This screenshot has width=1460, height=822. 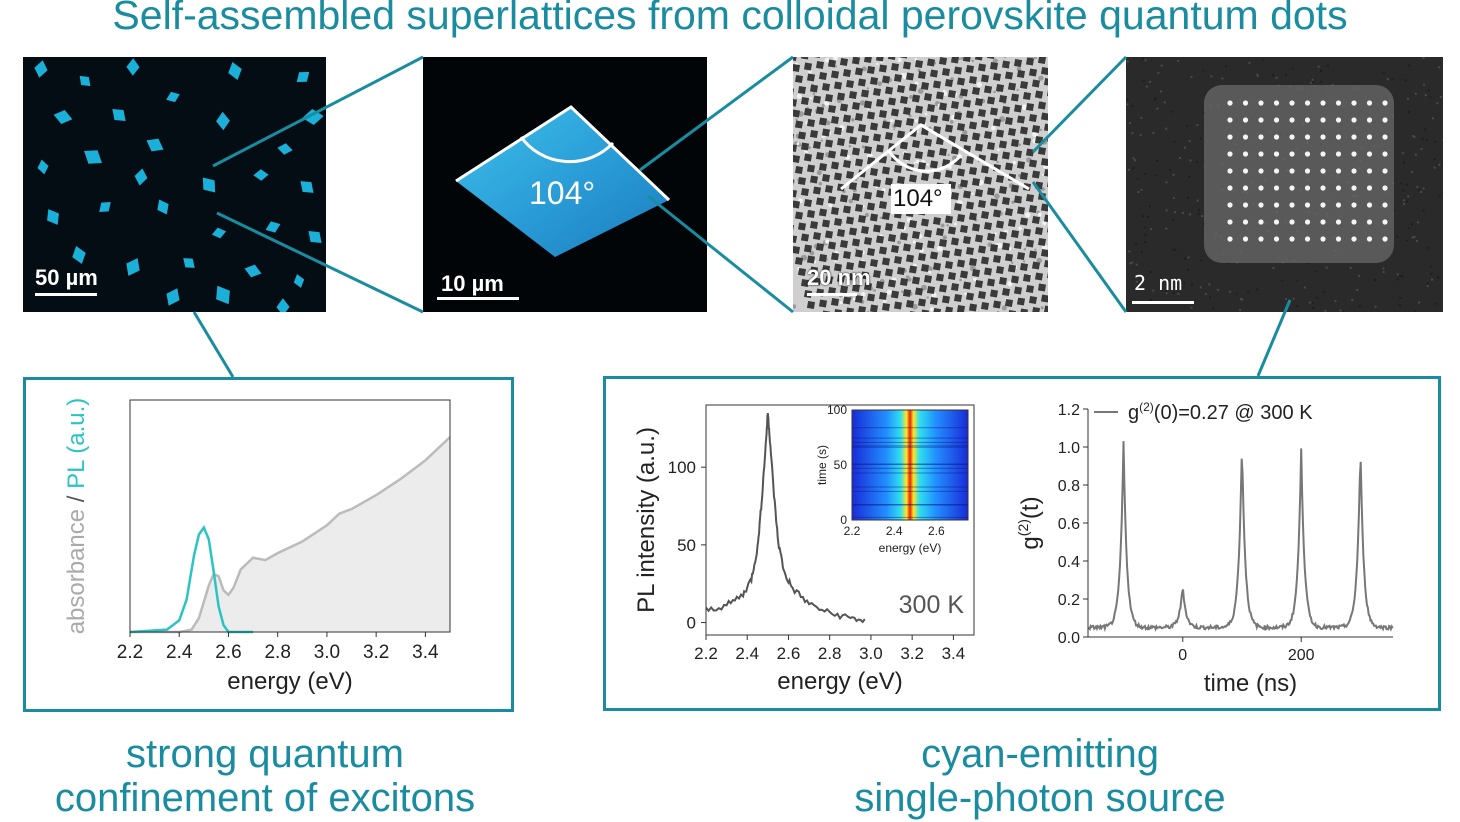 I want to click on angle-arc, so click(x=567, y=150).